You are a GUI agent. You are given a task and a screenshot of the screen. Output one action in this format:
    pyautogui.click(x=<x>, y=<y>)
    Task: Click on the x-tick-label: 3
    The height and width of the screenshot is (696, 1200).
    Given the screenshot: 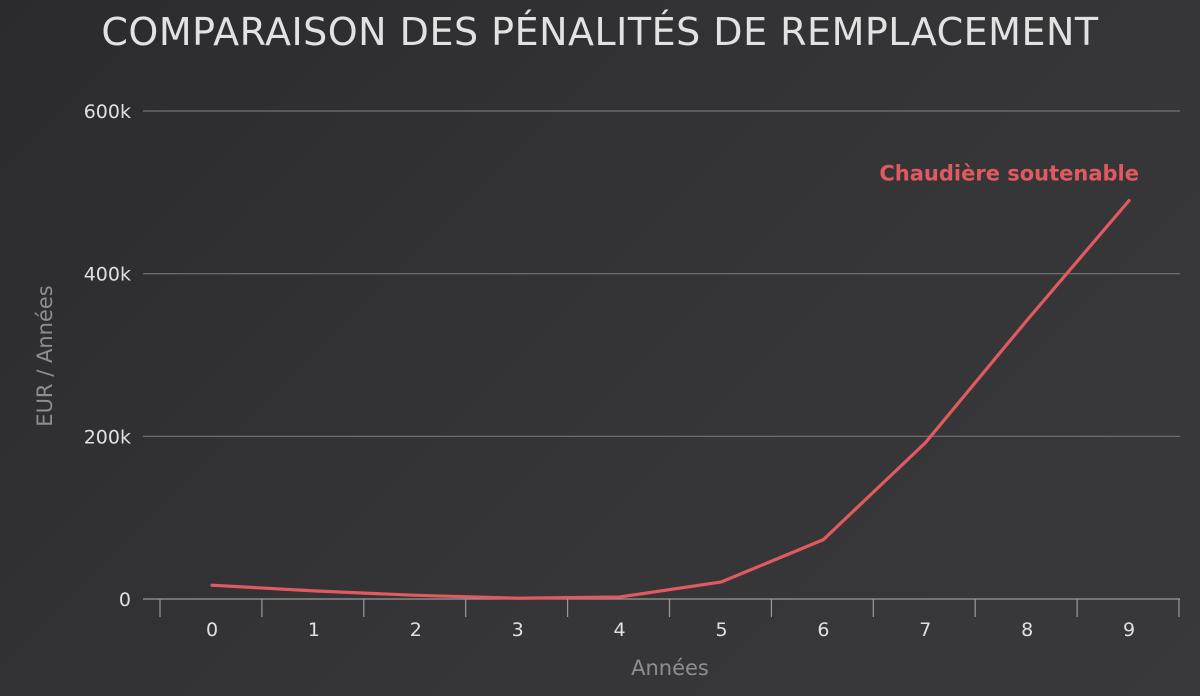 What is the action you would take?
    pyautogui.click(x=518, y=630)
    